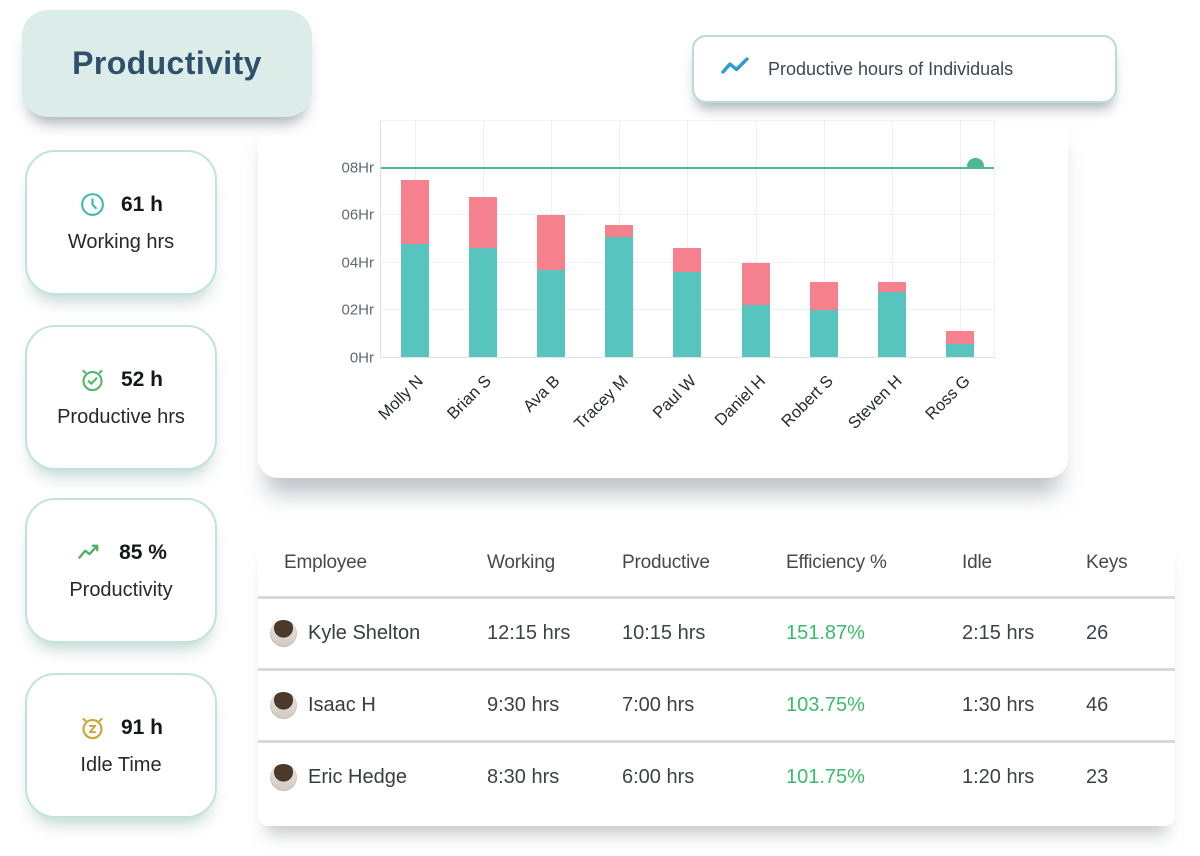 This screenshot has width=1200, height=856. I want to click on stat-value: 85 %, so click(143, 552).